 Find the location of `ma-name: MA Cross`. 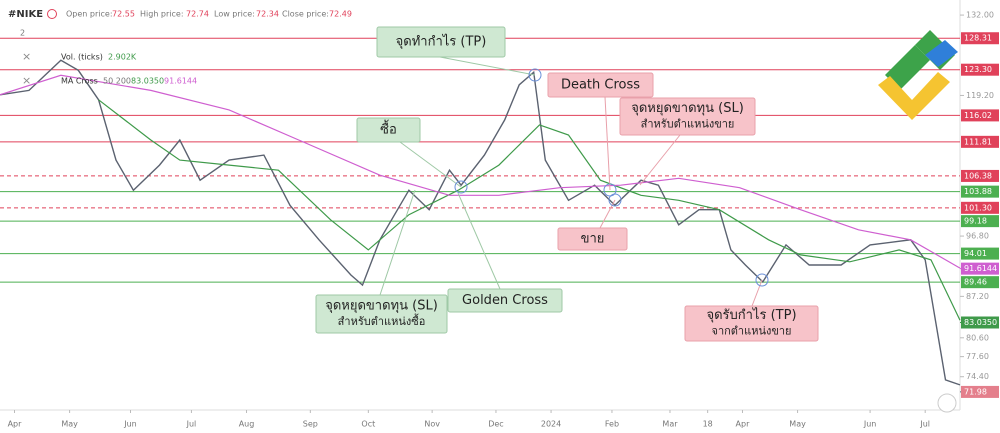

ma-name: MA Cross is located at coordinates (79, 81).